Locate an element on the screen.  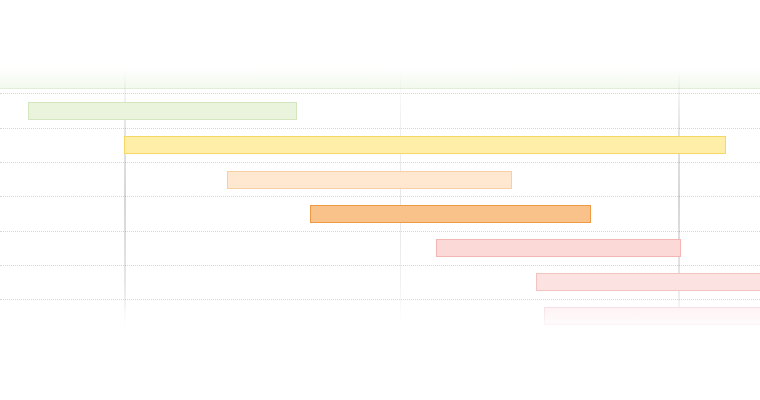
timeline-header-band is located at coordinates (380, 78).